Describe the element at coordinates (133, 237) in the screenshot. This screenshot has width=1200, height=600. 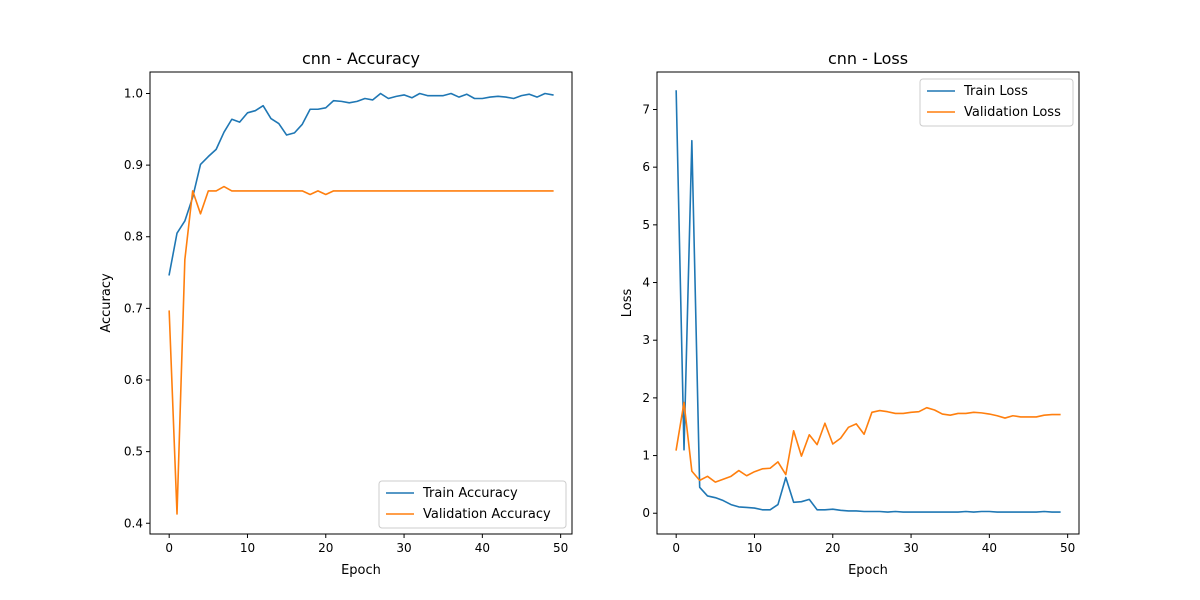
I see `accuracy-y-tick-label: 0.8` at that location.